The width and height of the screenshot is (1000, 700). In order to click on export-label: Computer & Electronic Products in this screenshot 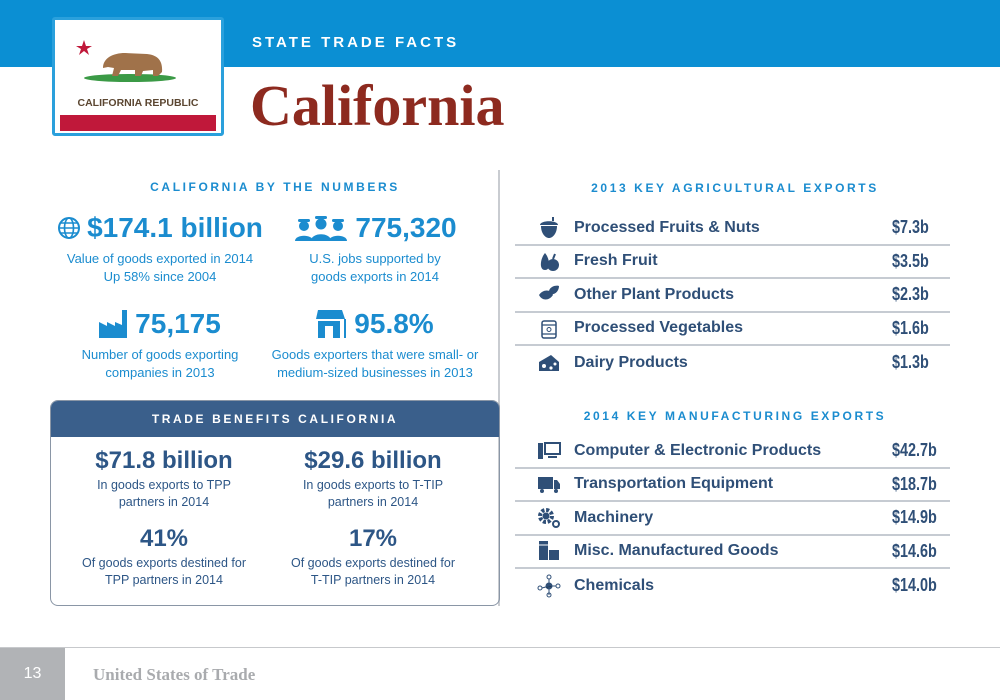, I will do `click(698, 450)`.